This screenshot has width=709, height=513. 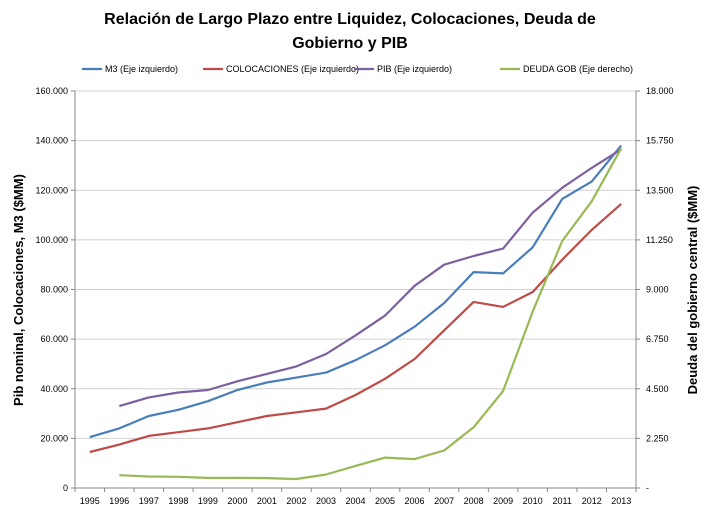 What do you see at coordinates (657, 290) in the screenshot?
I see `right-tick-label: 9.000` at bounding box center [657, 290].